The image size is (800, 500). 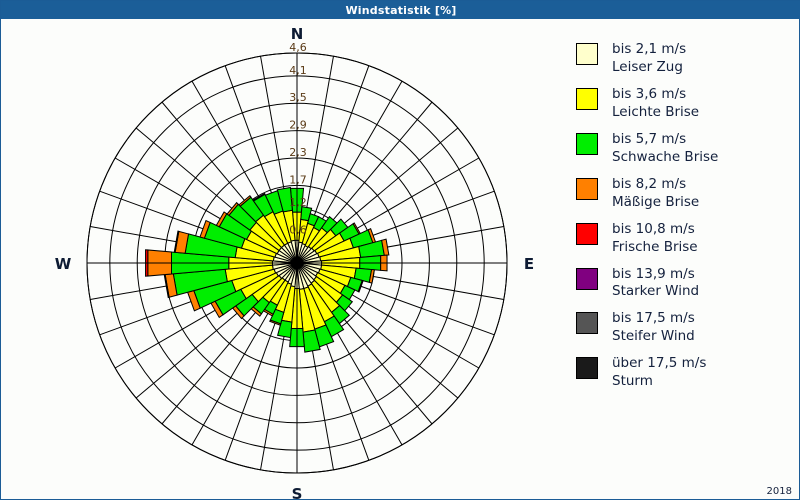 What do you see at coordinates (653, 318) in the screenshot?
I see `legend-speed: bis 17,5 m/s` at bounding box center [653, 318].